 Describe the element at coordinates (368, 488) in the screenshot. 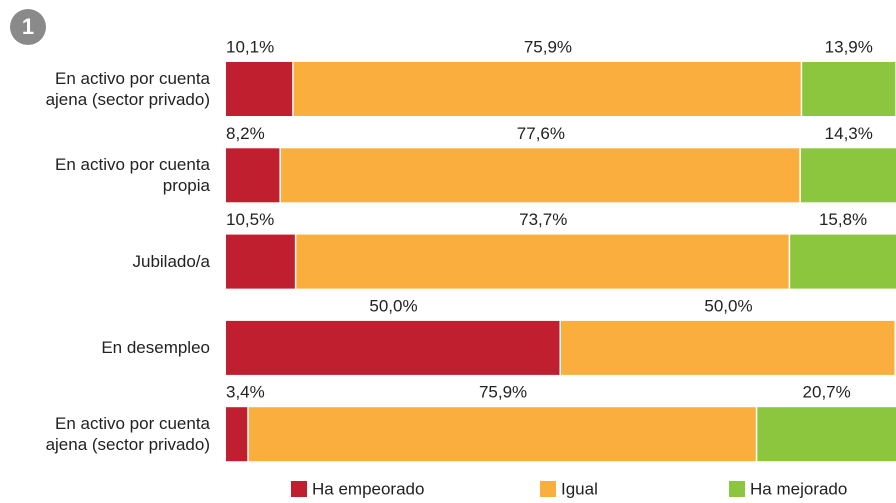

I see `legend-label: Ha empeorado` at that location.